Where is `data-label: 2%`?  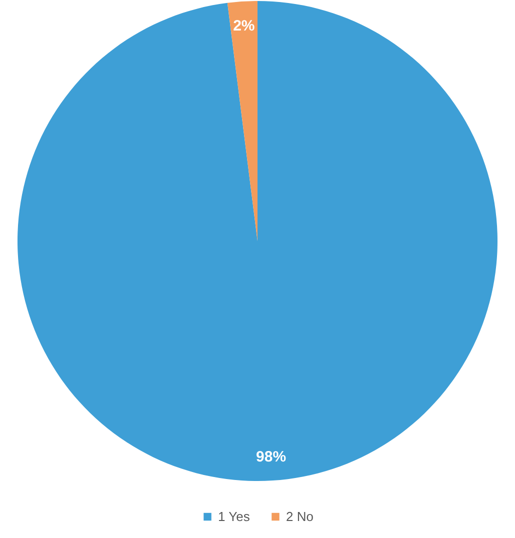
data-label: 2% is located at coordinates (244, 25).